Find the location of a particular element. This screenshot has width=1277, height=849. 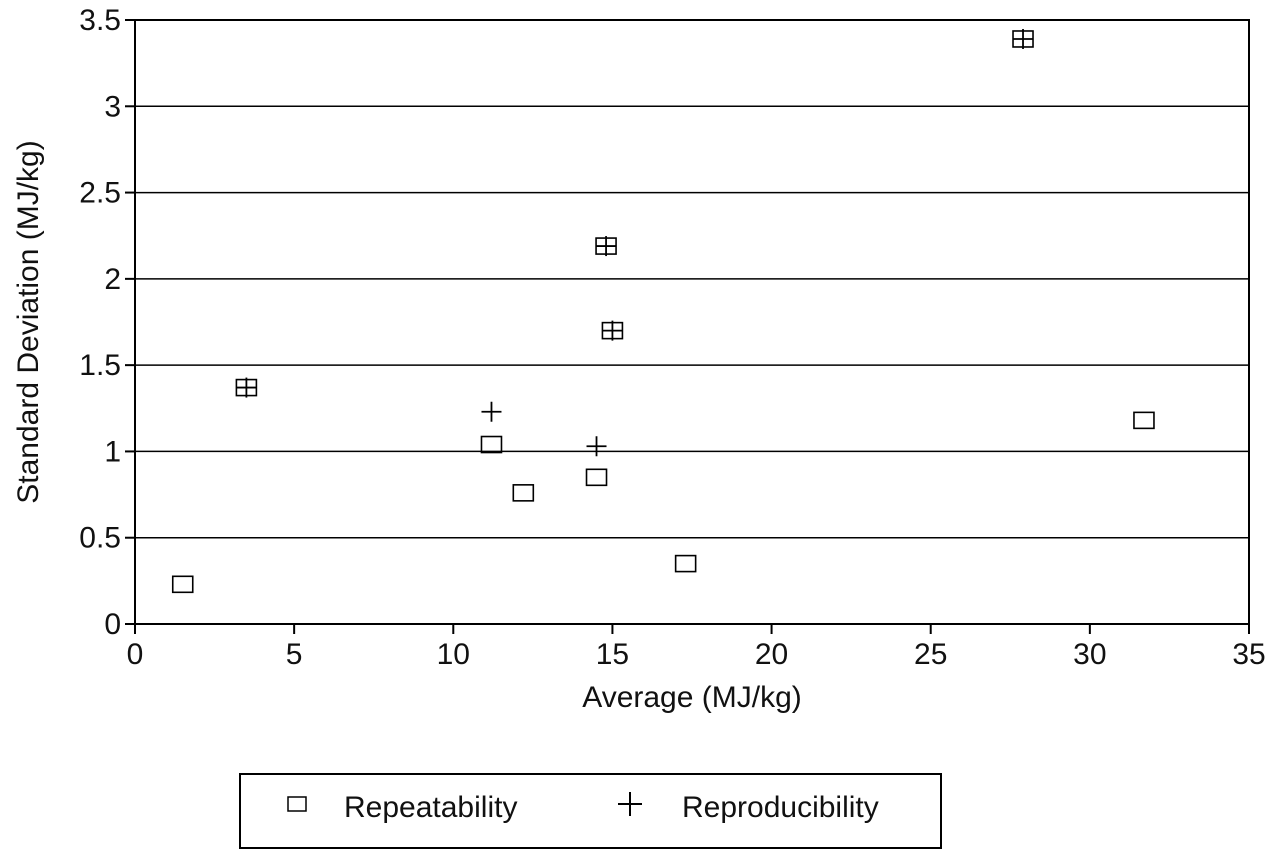

y-tick-label: 2.5 is located at coordinates (100, 193).